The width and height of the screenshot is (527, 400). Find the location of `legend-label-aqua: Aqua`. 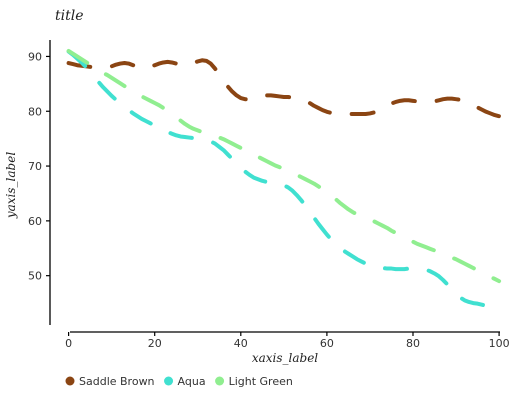

legend-label-aqua: Aqua is located at coordinates (192, 381).